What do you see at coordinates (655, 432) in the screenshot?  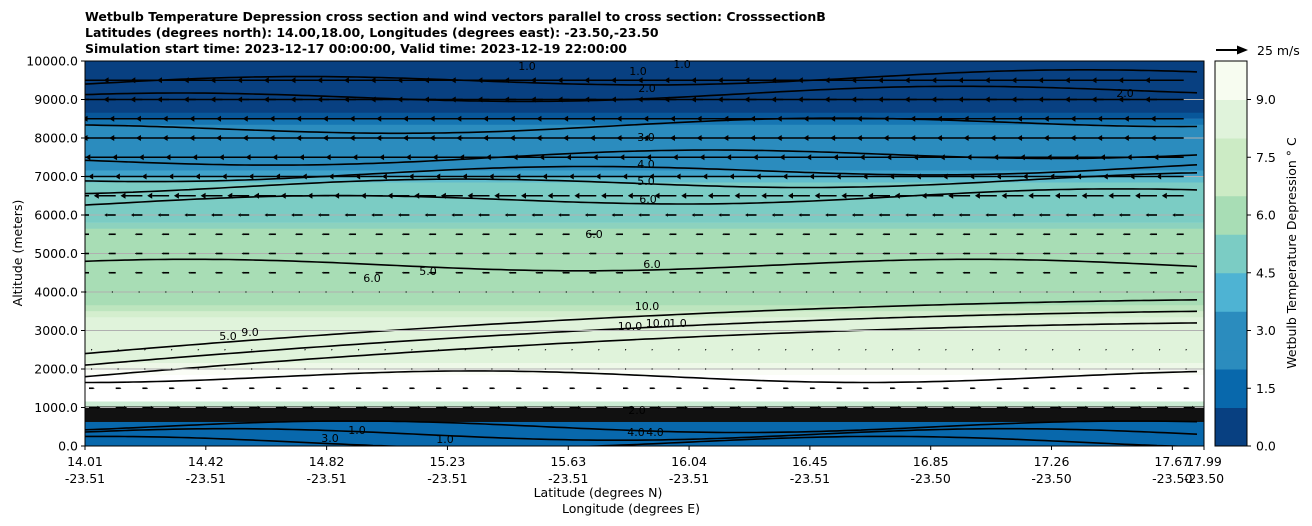 I see `contour-label-21: 4.0` at bounding box center [655, 432].